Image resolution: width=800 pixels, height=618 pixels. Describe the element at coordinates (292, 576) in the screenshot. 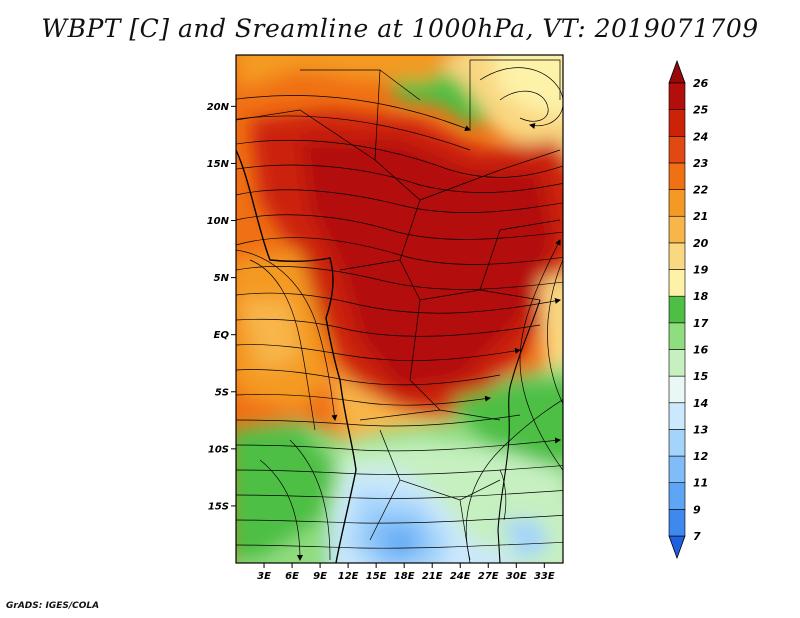

I see `lon-tick-label: 6E` at that location.